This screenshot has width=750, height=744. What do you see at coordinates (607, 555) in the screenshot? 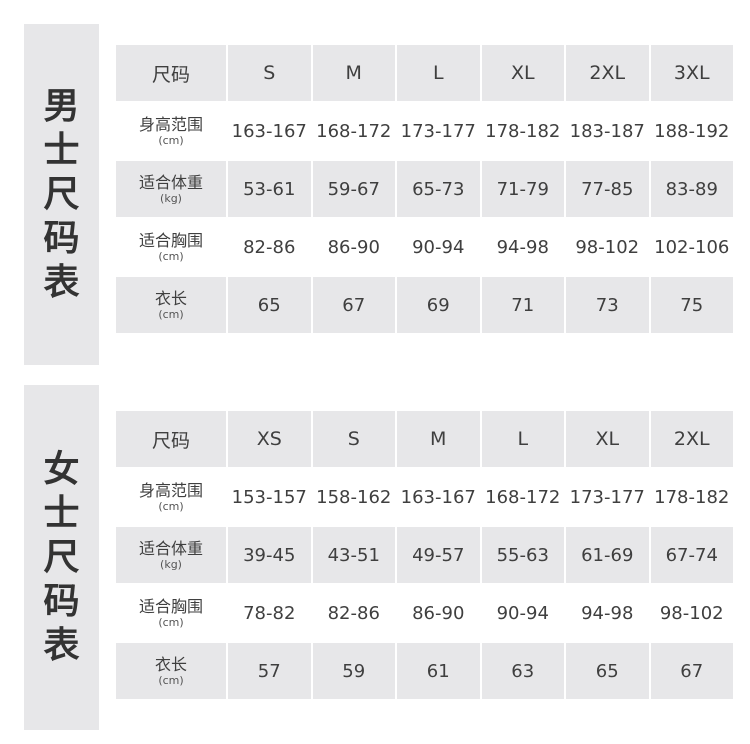
I see `table-cell: 61-69` at bounding box center [607, 555].